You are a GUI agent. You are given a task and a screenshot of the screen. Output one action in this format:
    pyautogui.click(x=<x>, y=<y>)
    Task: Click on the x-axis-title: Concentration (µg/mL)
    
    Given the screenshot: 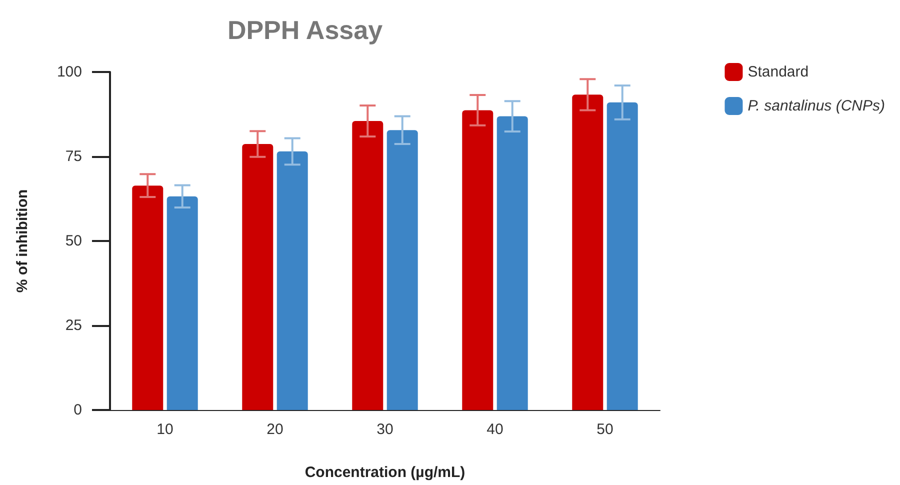 What is the action you would take?
    pyautogui.click(x=385, y=472)
    